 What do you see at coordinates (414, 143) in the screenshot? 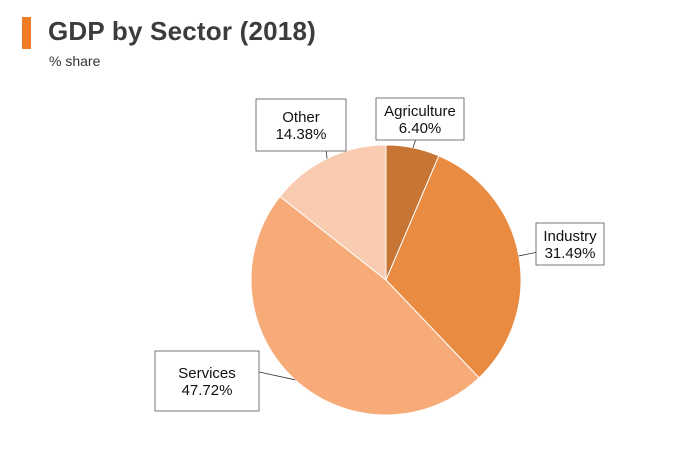
I see `leader-line-agriculture` at bounding box center [414, 143].